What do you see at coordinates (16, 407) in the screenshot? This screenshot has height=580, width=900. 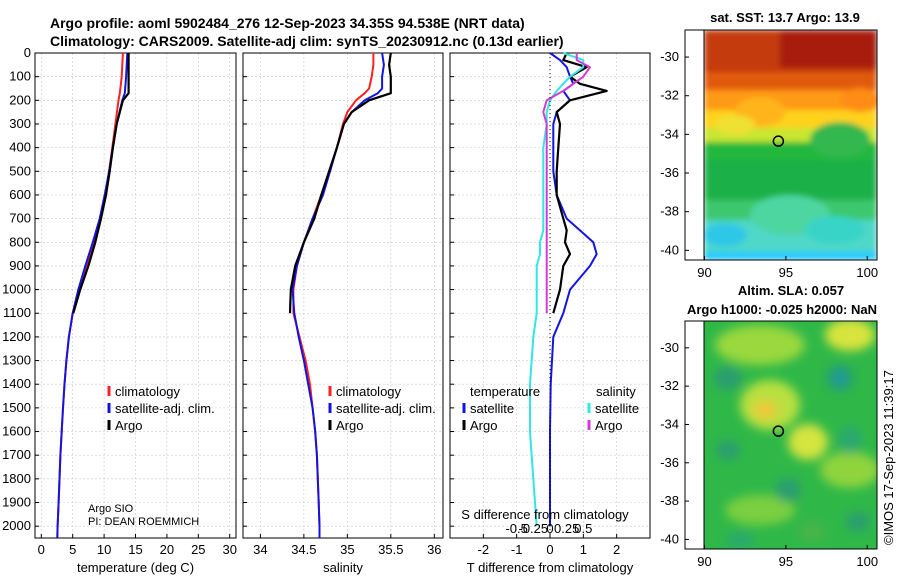 I see `depth-tick-label: 1500` at bounding box center [16, 407].